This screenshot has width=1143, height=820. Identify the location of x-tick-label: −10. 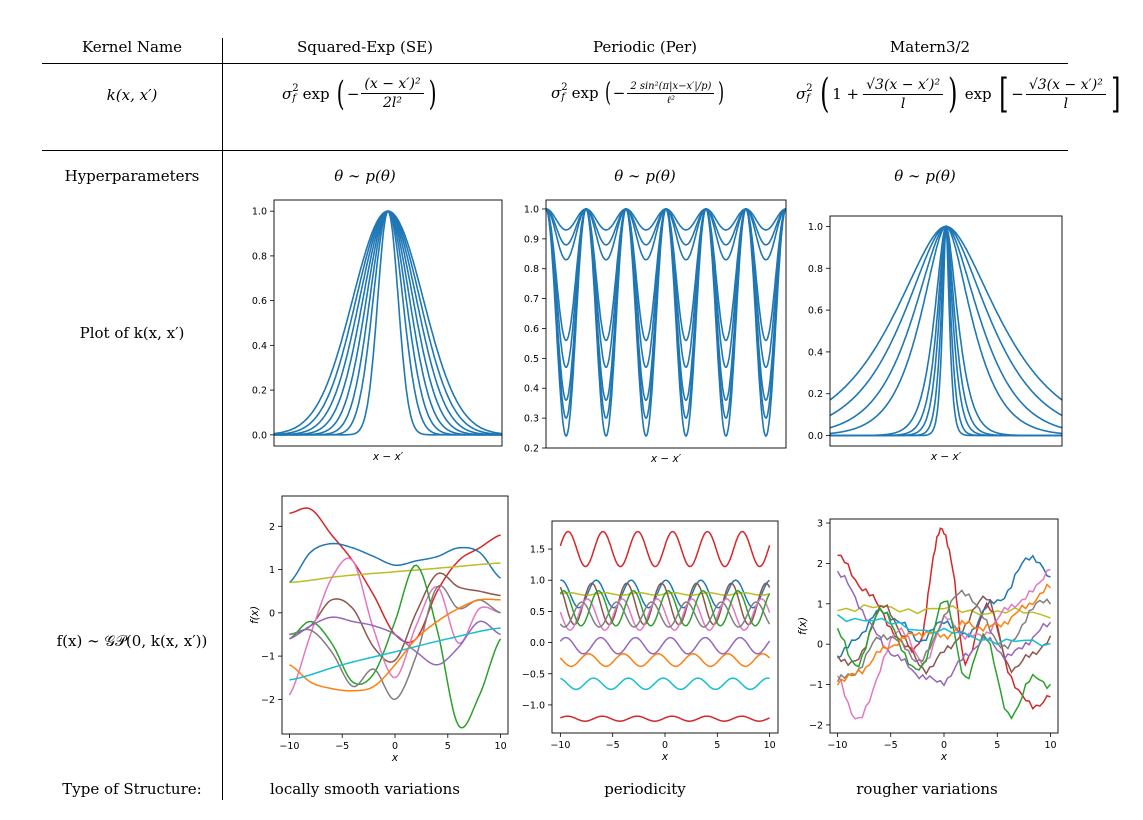
(560, 745).